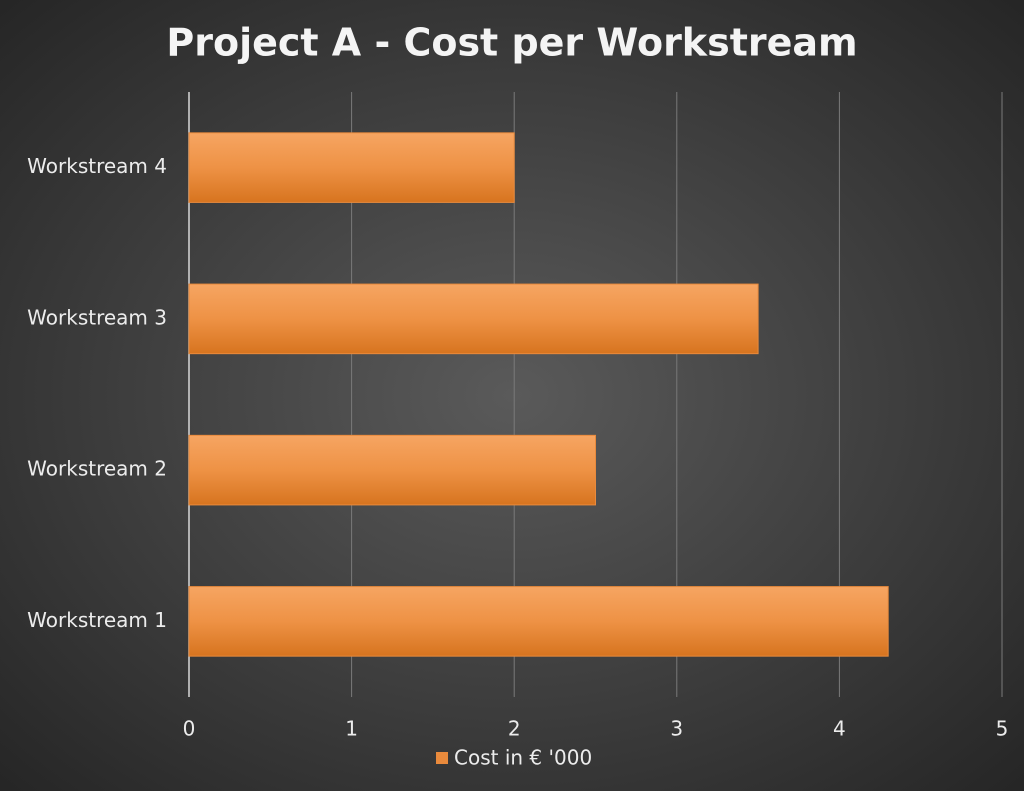 The width and height of the screenshot is (1024, 791). Describe the element at coordinates (514, 729) in the screenshot. I see `x-tick-label: 2` at that location.